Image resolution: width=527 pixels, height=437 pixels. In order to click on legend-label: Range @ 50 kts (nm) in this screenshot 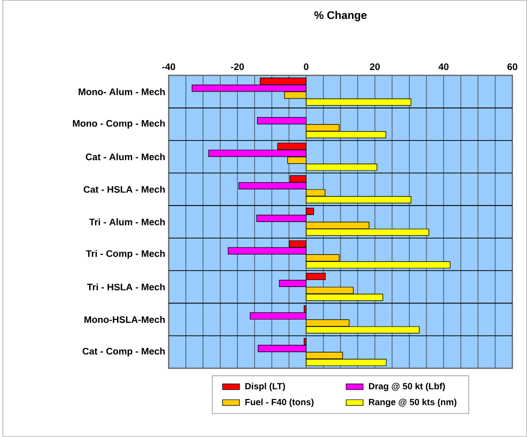, I will do `click(412, 403)`.